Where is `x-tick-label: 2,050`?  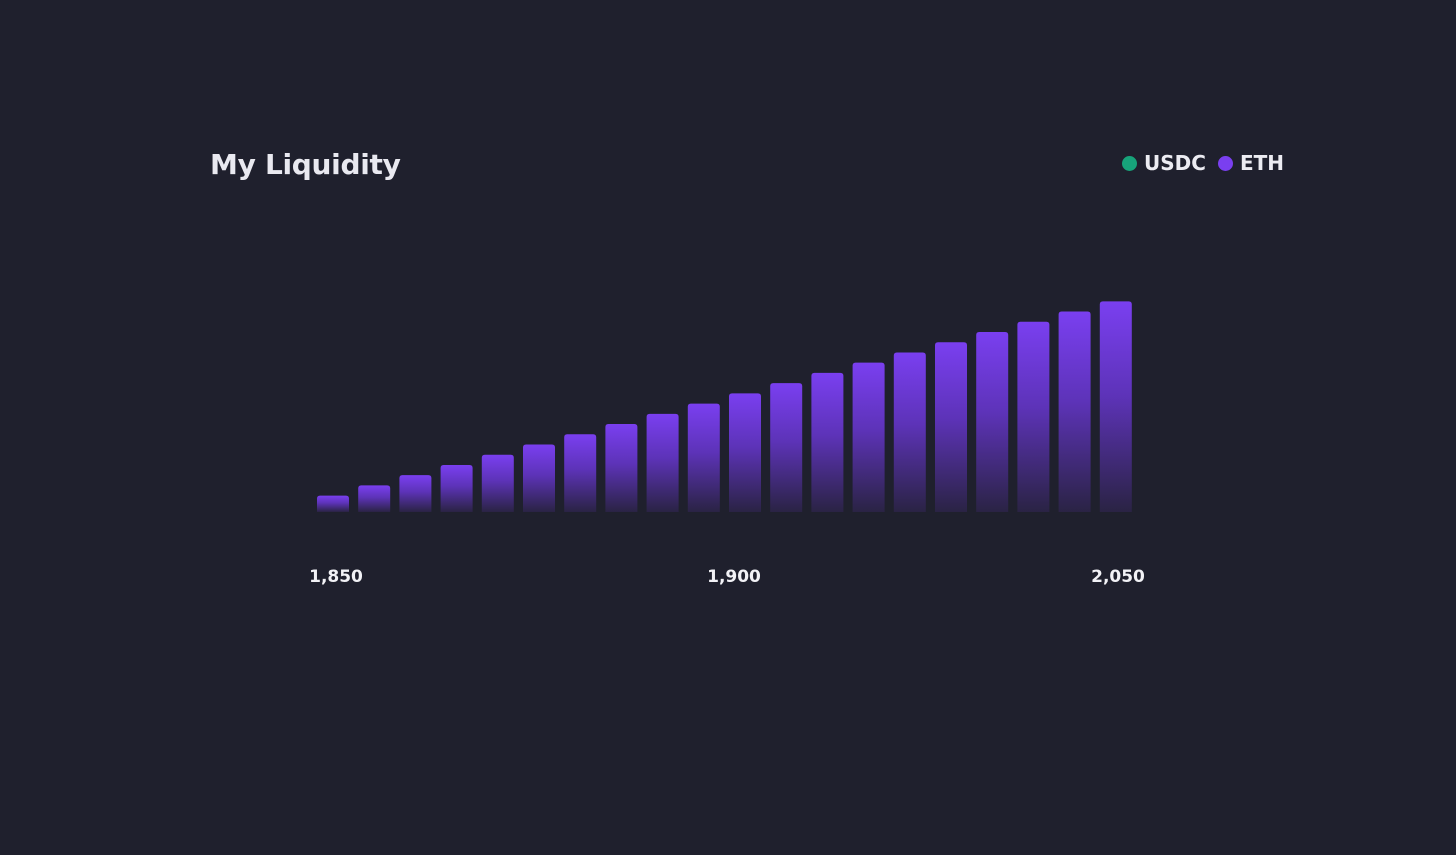
x-tick-label: 2,050 is located at coordinates (1118, 577).